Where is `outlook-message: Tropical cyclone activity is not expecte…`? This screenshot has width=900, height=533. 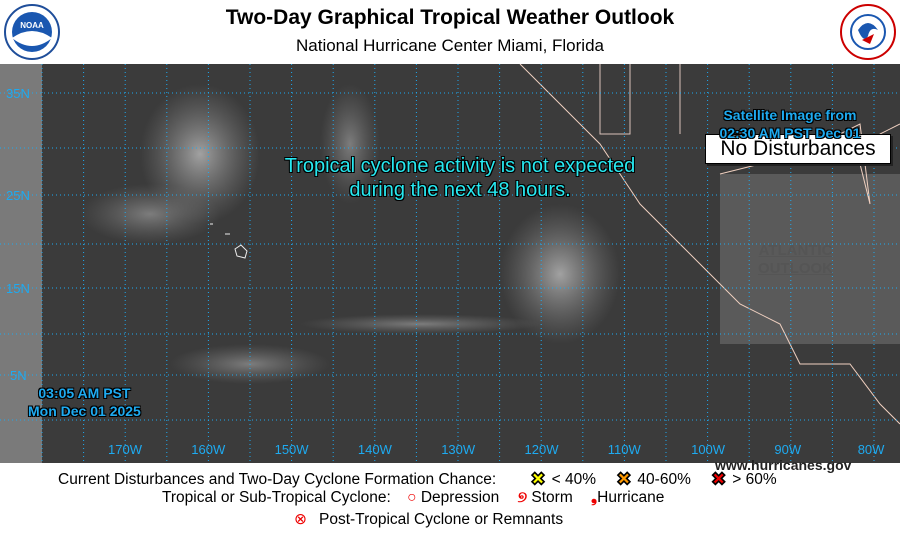 outlook-message: Tropical cyclone activity is not expecte… is located at coordinates (460, 178).